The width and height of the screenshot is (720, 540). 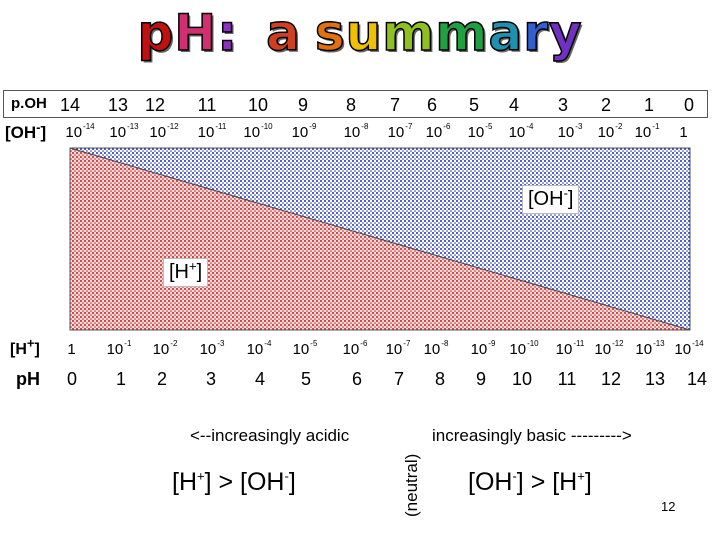 What do you see at coordinates (211, 379) in the screenshot?
I see `ph-row-tick: 3` at bounding box center [211, 379].